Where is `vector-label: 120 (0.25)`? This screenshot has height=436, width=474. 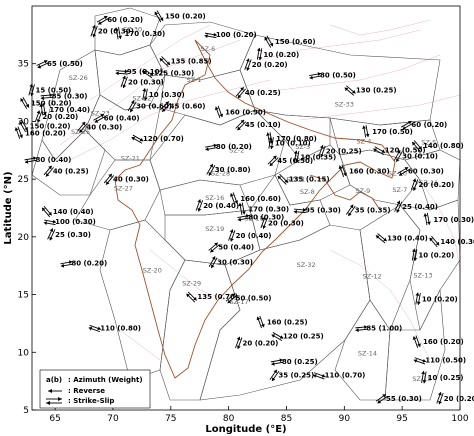 vector-label: 120 (0.25) is located at coordinates (303, 336).